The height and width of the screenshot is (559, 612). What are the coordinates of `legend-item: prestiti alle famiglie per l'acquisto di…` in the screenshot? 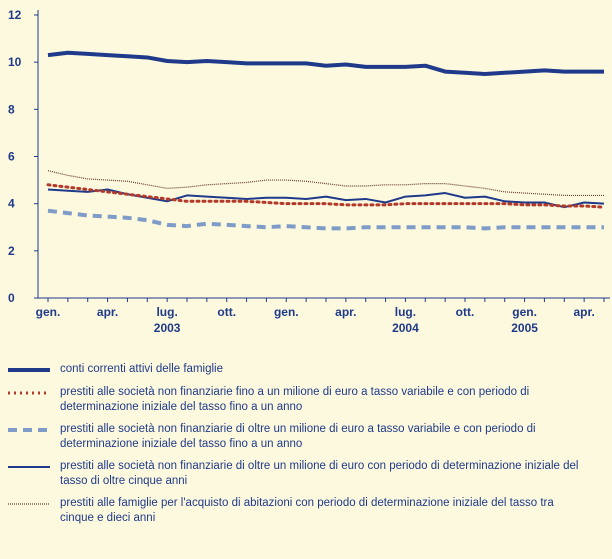 It's located at (306, 511).